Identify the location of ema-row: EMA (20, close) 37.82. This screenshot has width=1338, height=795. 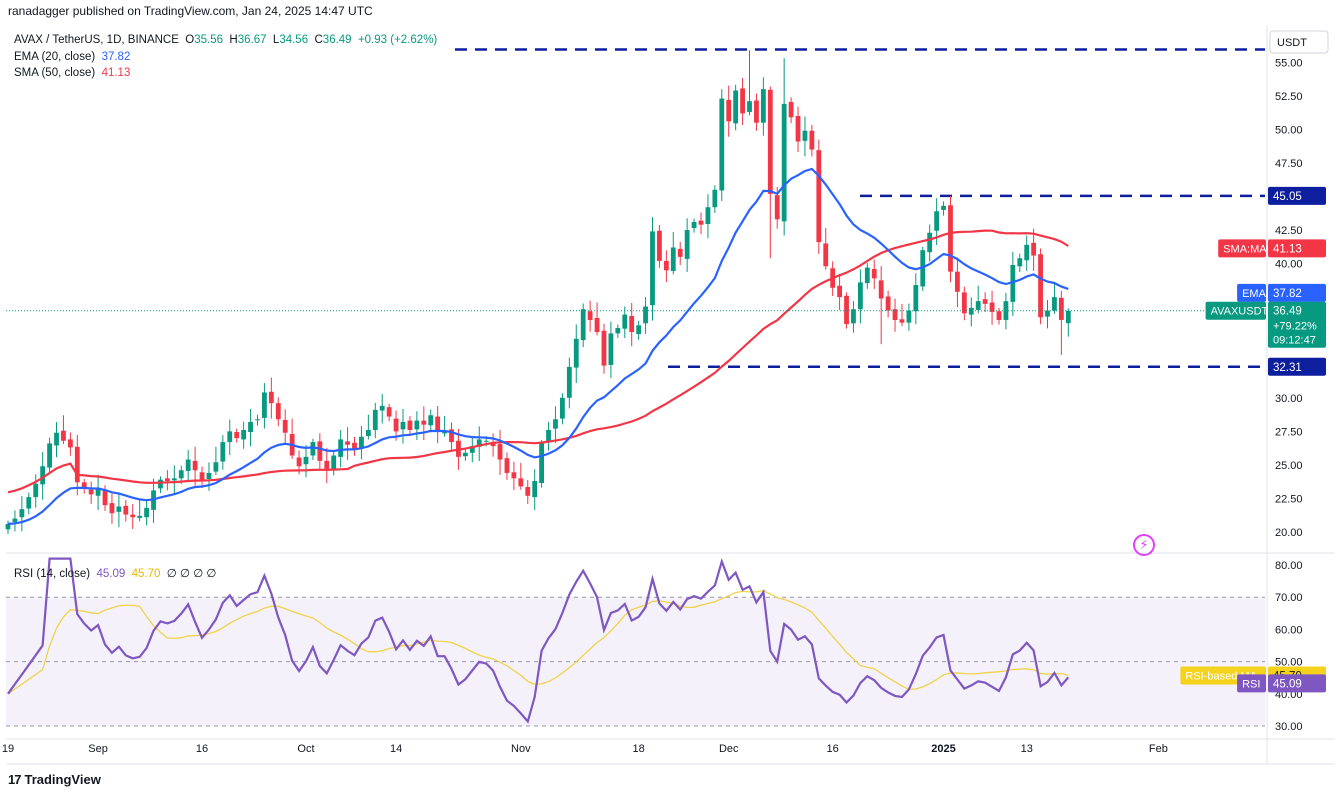
(225, 57).